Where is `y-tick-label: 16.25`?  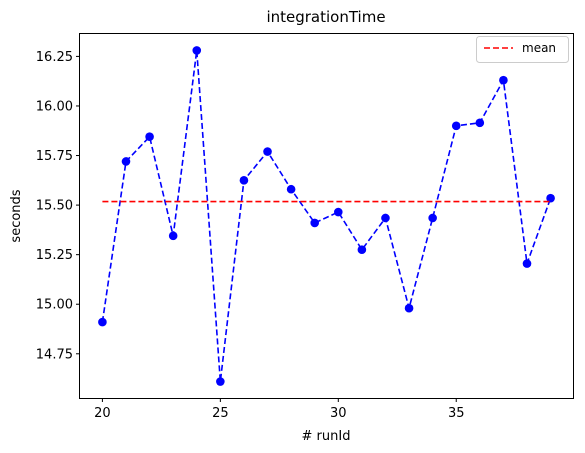 y-tick-label: 16.25 is located at coordinates (54, 57).